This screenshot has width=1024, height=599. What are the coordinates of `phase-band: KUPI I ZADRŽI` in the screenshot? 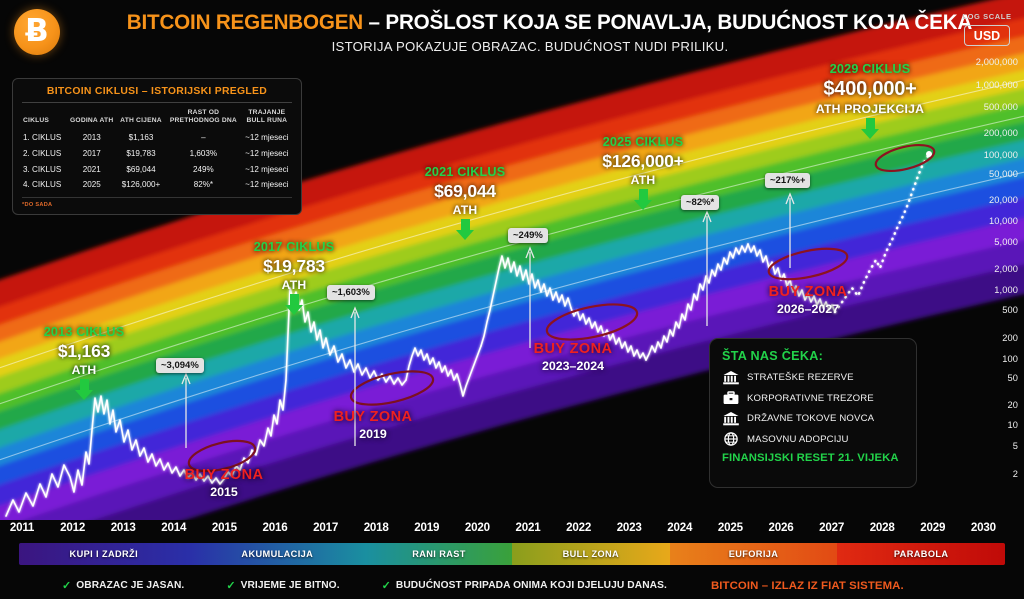 It's located at (104, 554).